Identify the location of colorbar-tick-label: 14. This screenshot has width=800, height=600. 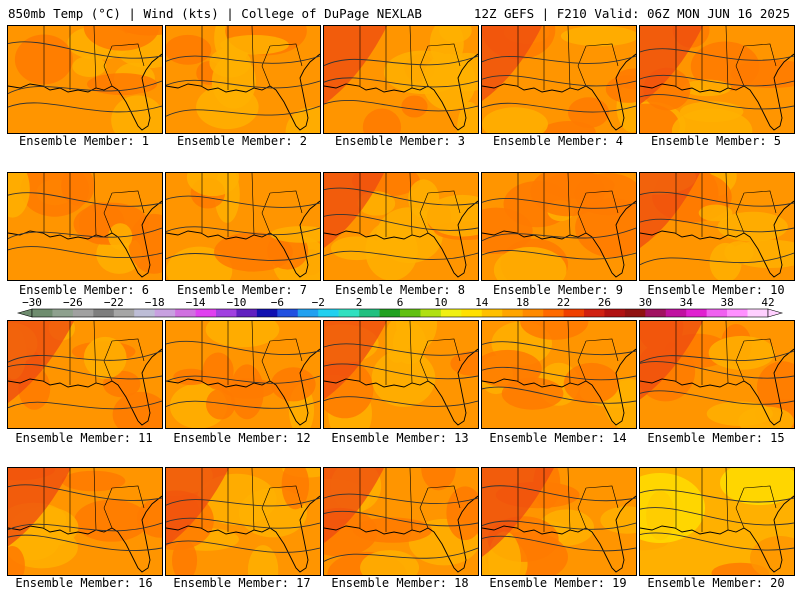
(482, 302).